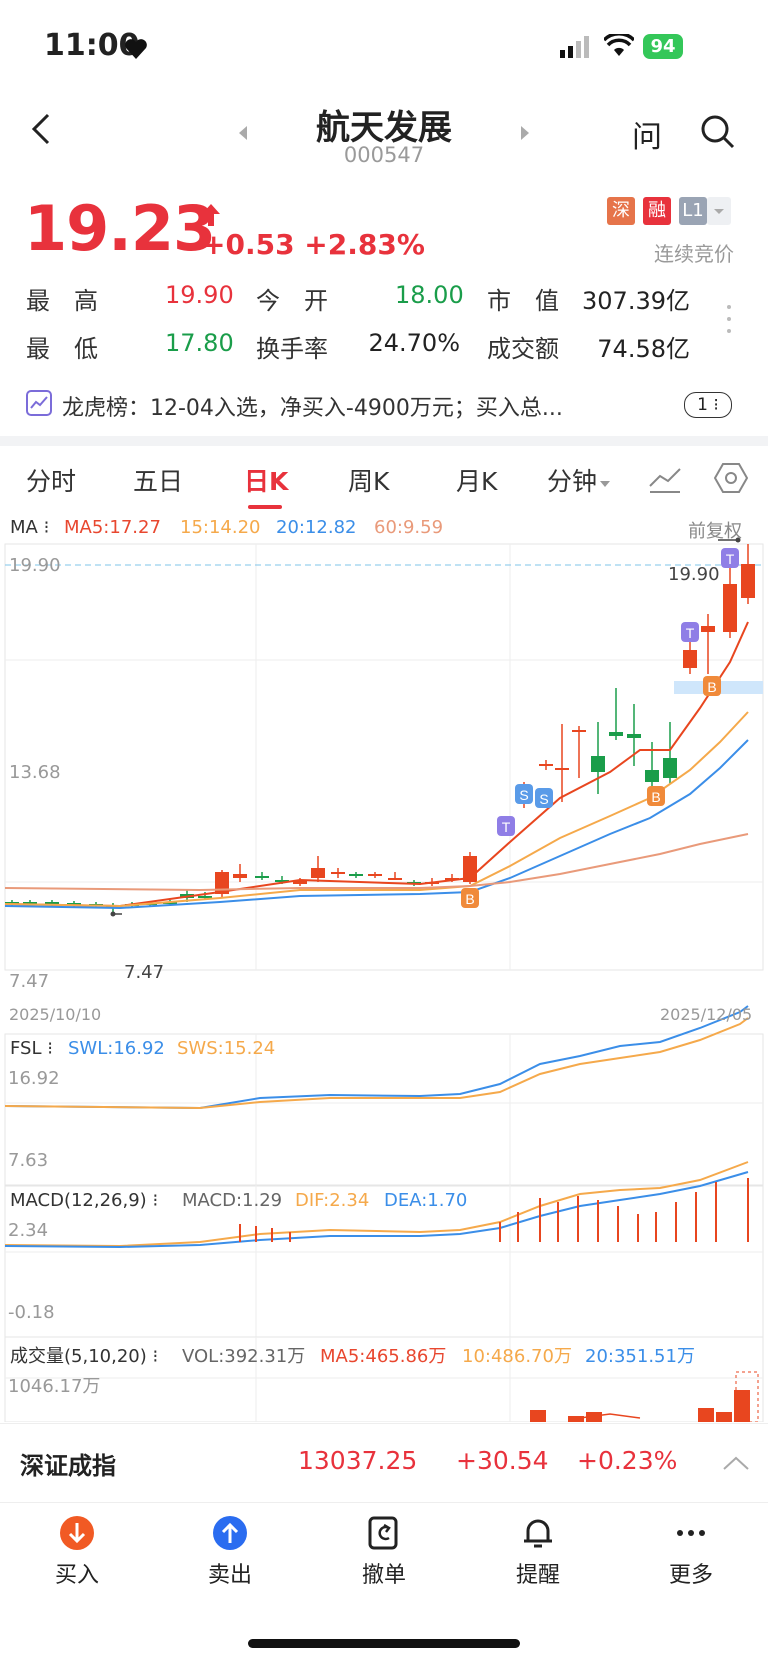  What do you see at coordinates (663, 46) in the screenshot?
I see `battery-level: 94` at bounding box center [663, 46].